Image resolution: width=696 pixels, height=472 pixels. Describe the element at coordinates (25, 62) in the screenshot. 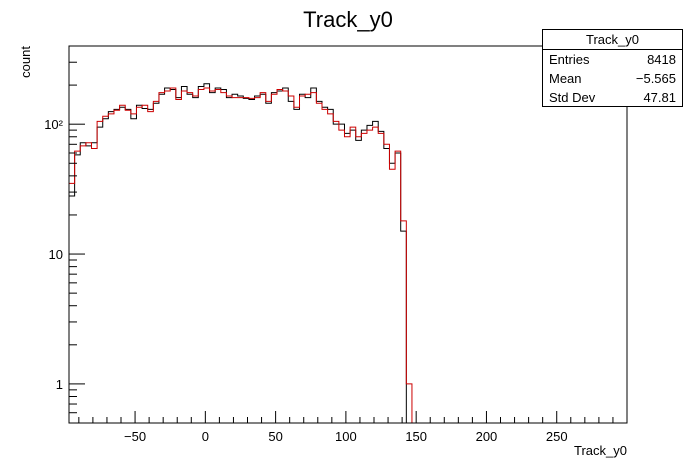

I see `y-axis-label: count` at that location.